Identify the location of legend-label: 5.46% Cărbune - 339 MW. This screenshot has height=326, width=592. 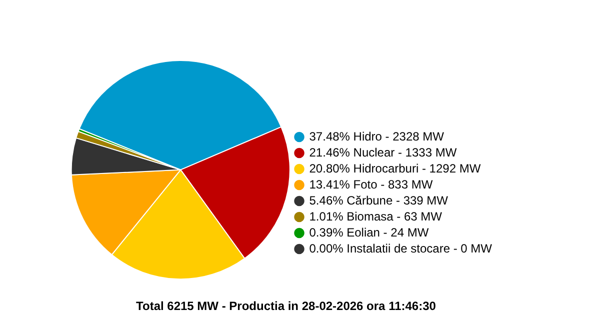
(379, 200).